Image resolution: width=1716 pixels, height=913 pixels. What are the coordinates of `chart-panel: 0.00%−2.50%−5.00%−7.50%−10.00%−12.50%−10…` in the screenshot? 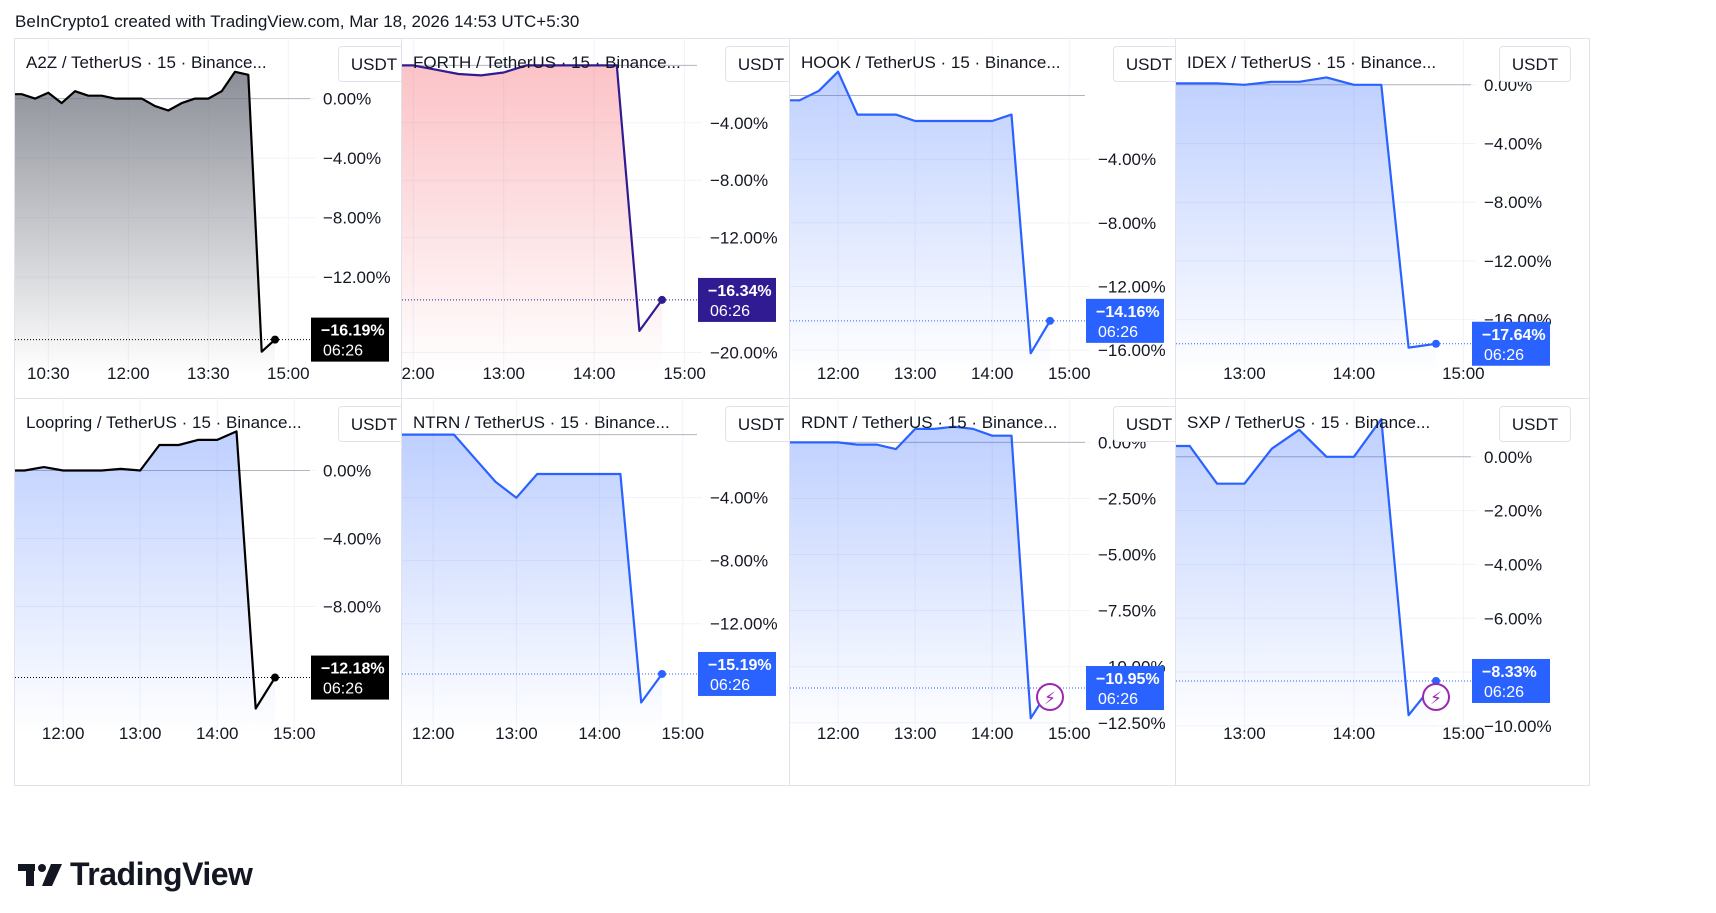 It's located at (996, 592).